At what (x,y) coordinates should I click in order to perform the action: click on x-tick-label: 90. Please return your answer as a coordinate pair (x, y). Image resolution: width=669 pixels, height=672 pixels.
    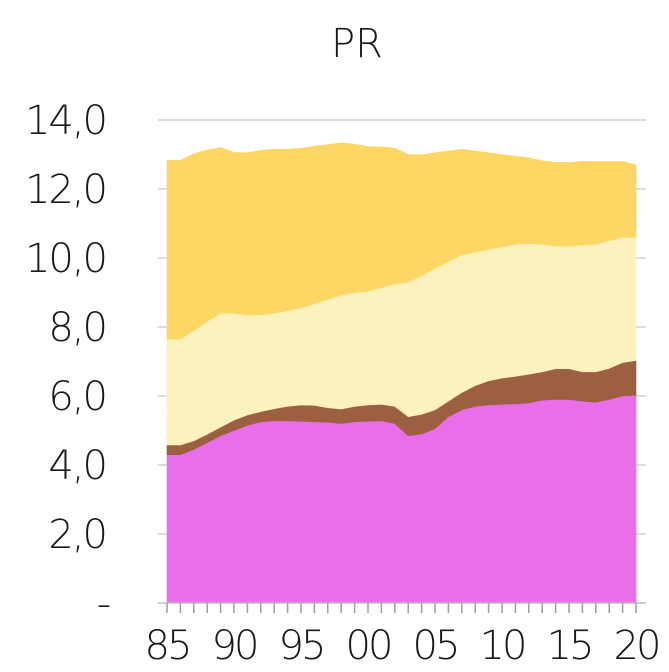
    Looking at the image, I should click on (234, 646).